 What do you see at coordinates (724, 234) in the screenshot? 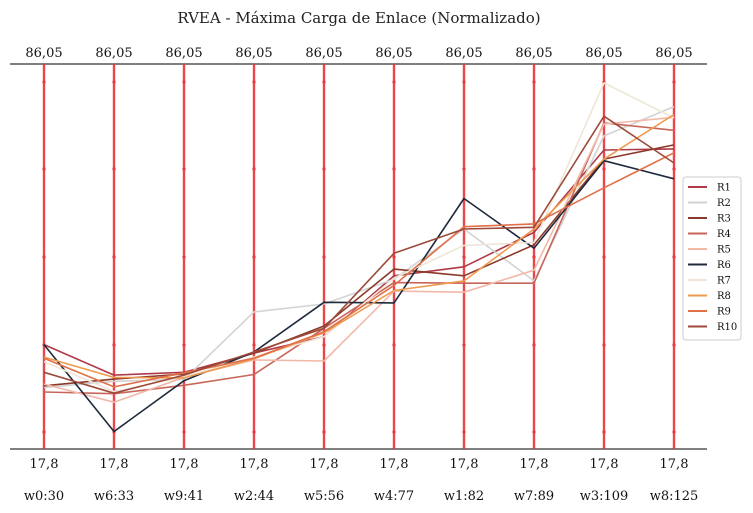
I see `legend-label-r4: R4` at bounding box center [724, 234].